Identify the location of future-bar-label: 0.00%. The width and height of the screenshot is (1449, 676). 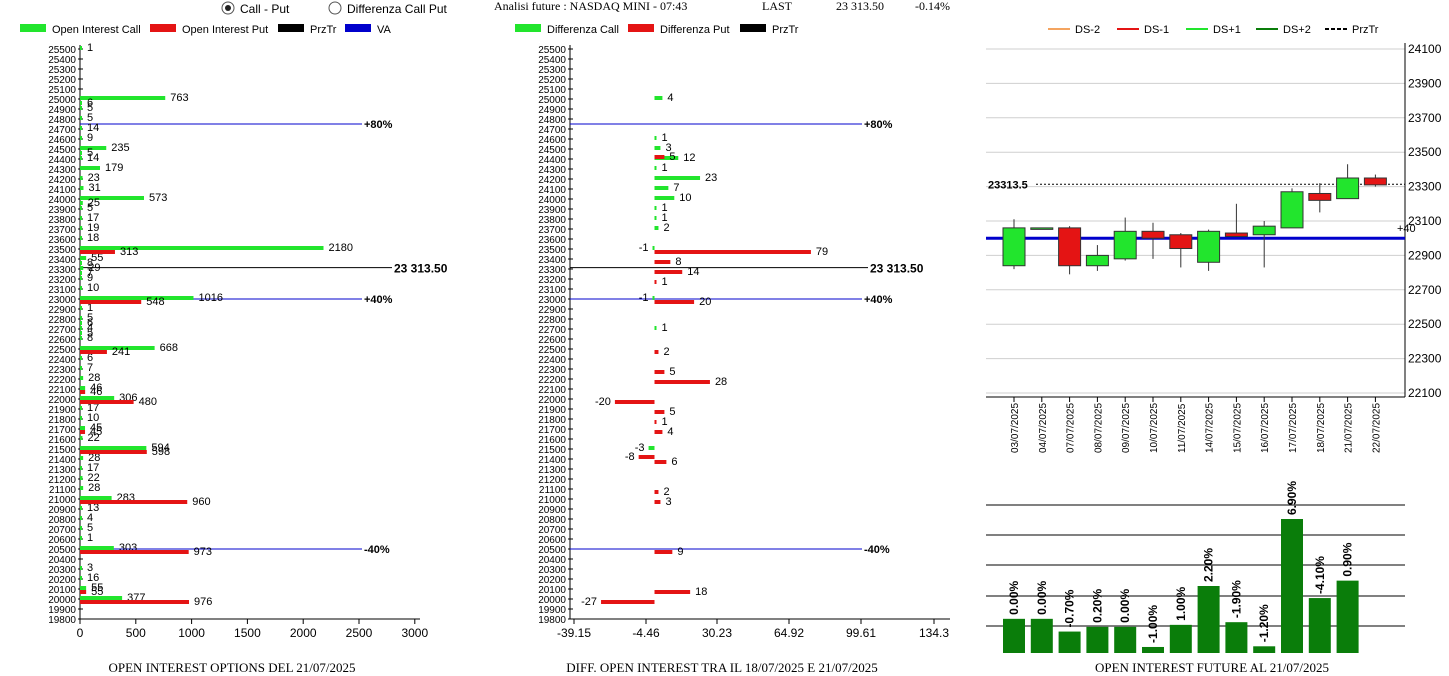
(1042, 597).